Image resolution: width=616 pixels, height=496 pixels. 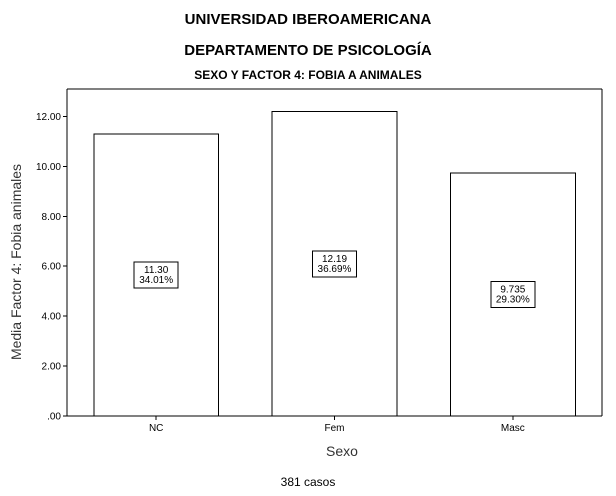 I want to click on chart-title: SEXO Y FACTOR 4: FOBIA A ANIMALES, so click(x=308, y=75).